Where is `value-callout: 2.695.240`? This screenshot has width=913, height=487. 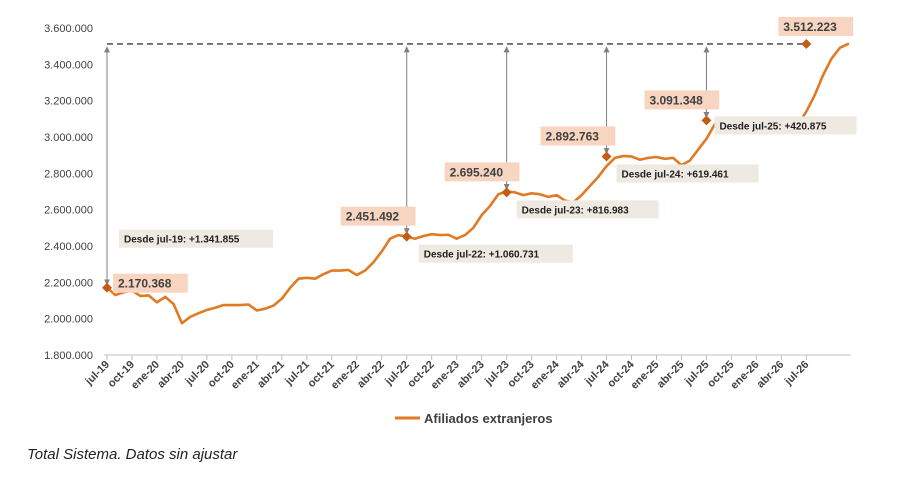 value-callout: 2.695.240 is located at coordinates (477, 172).